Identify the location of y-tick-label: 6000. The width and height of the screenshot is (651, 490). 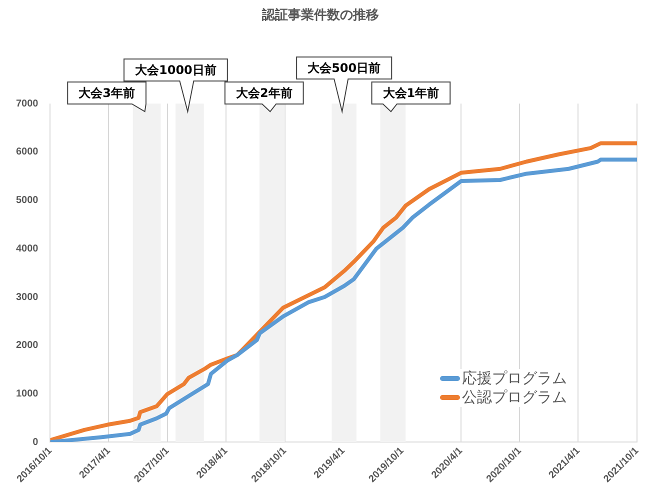
(27, 152).